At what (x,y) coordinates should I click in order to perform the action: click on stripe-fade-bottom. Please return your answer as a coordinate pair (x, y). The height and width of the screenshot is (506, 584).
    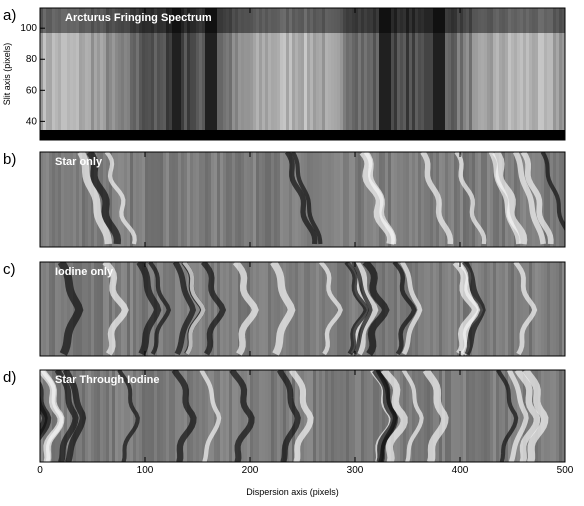
    Looking at the image, I should click on (302, 135).